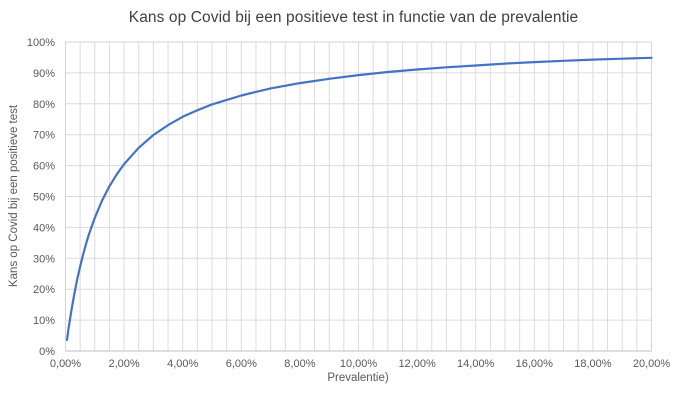 The width and height of the screenshot is (677, 406). Describe the element at coordinates (44, 198) in the screenshot. I see `y-tick-label: 50%` at that location.